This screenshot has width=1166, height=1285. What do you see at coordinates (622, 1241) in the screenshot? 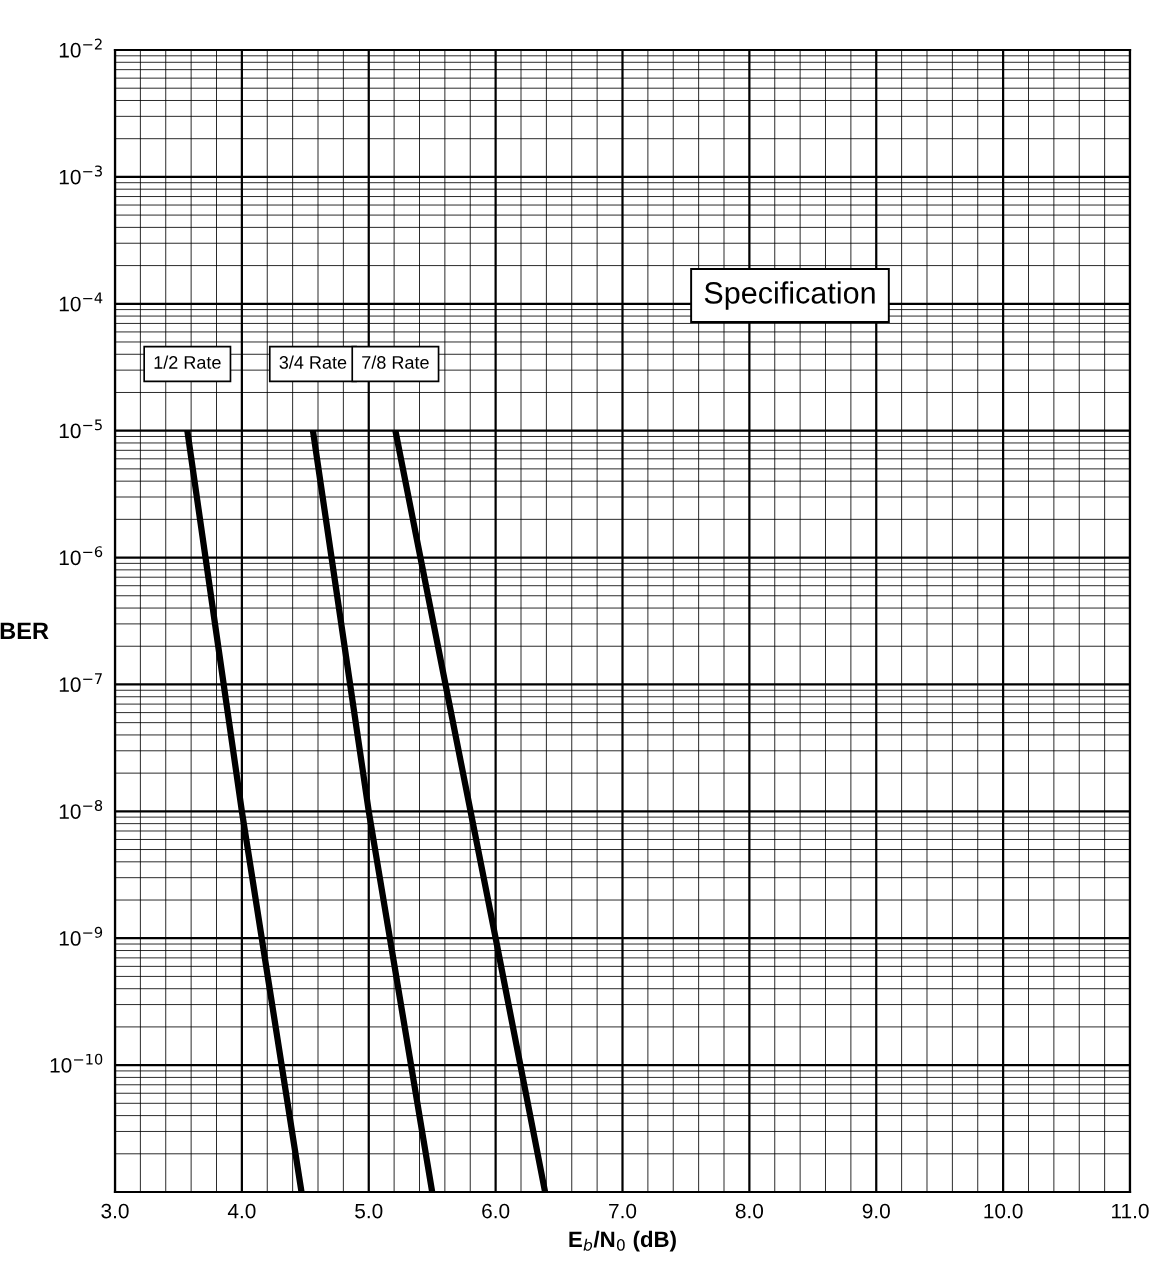
I see `x-axis-title: E$_{b}$/N$_{0}$ (dB)` at bounding box center [622, 1241].